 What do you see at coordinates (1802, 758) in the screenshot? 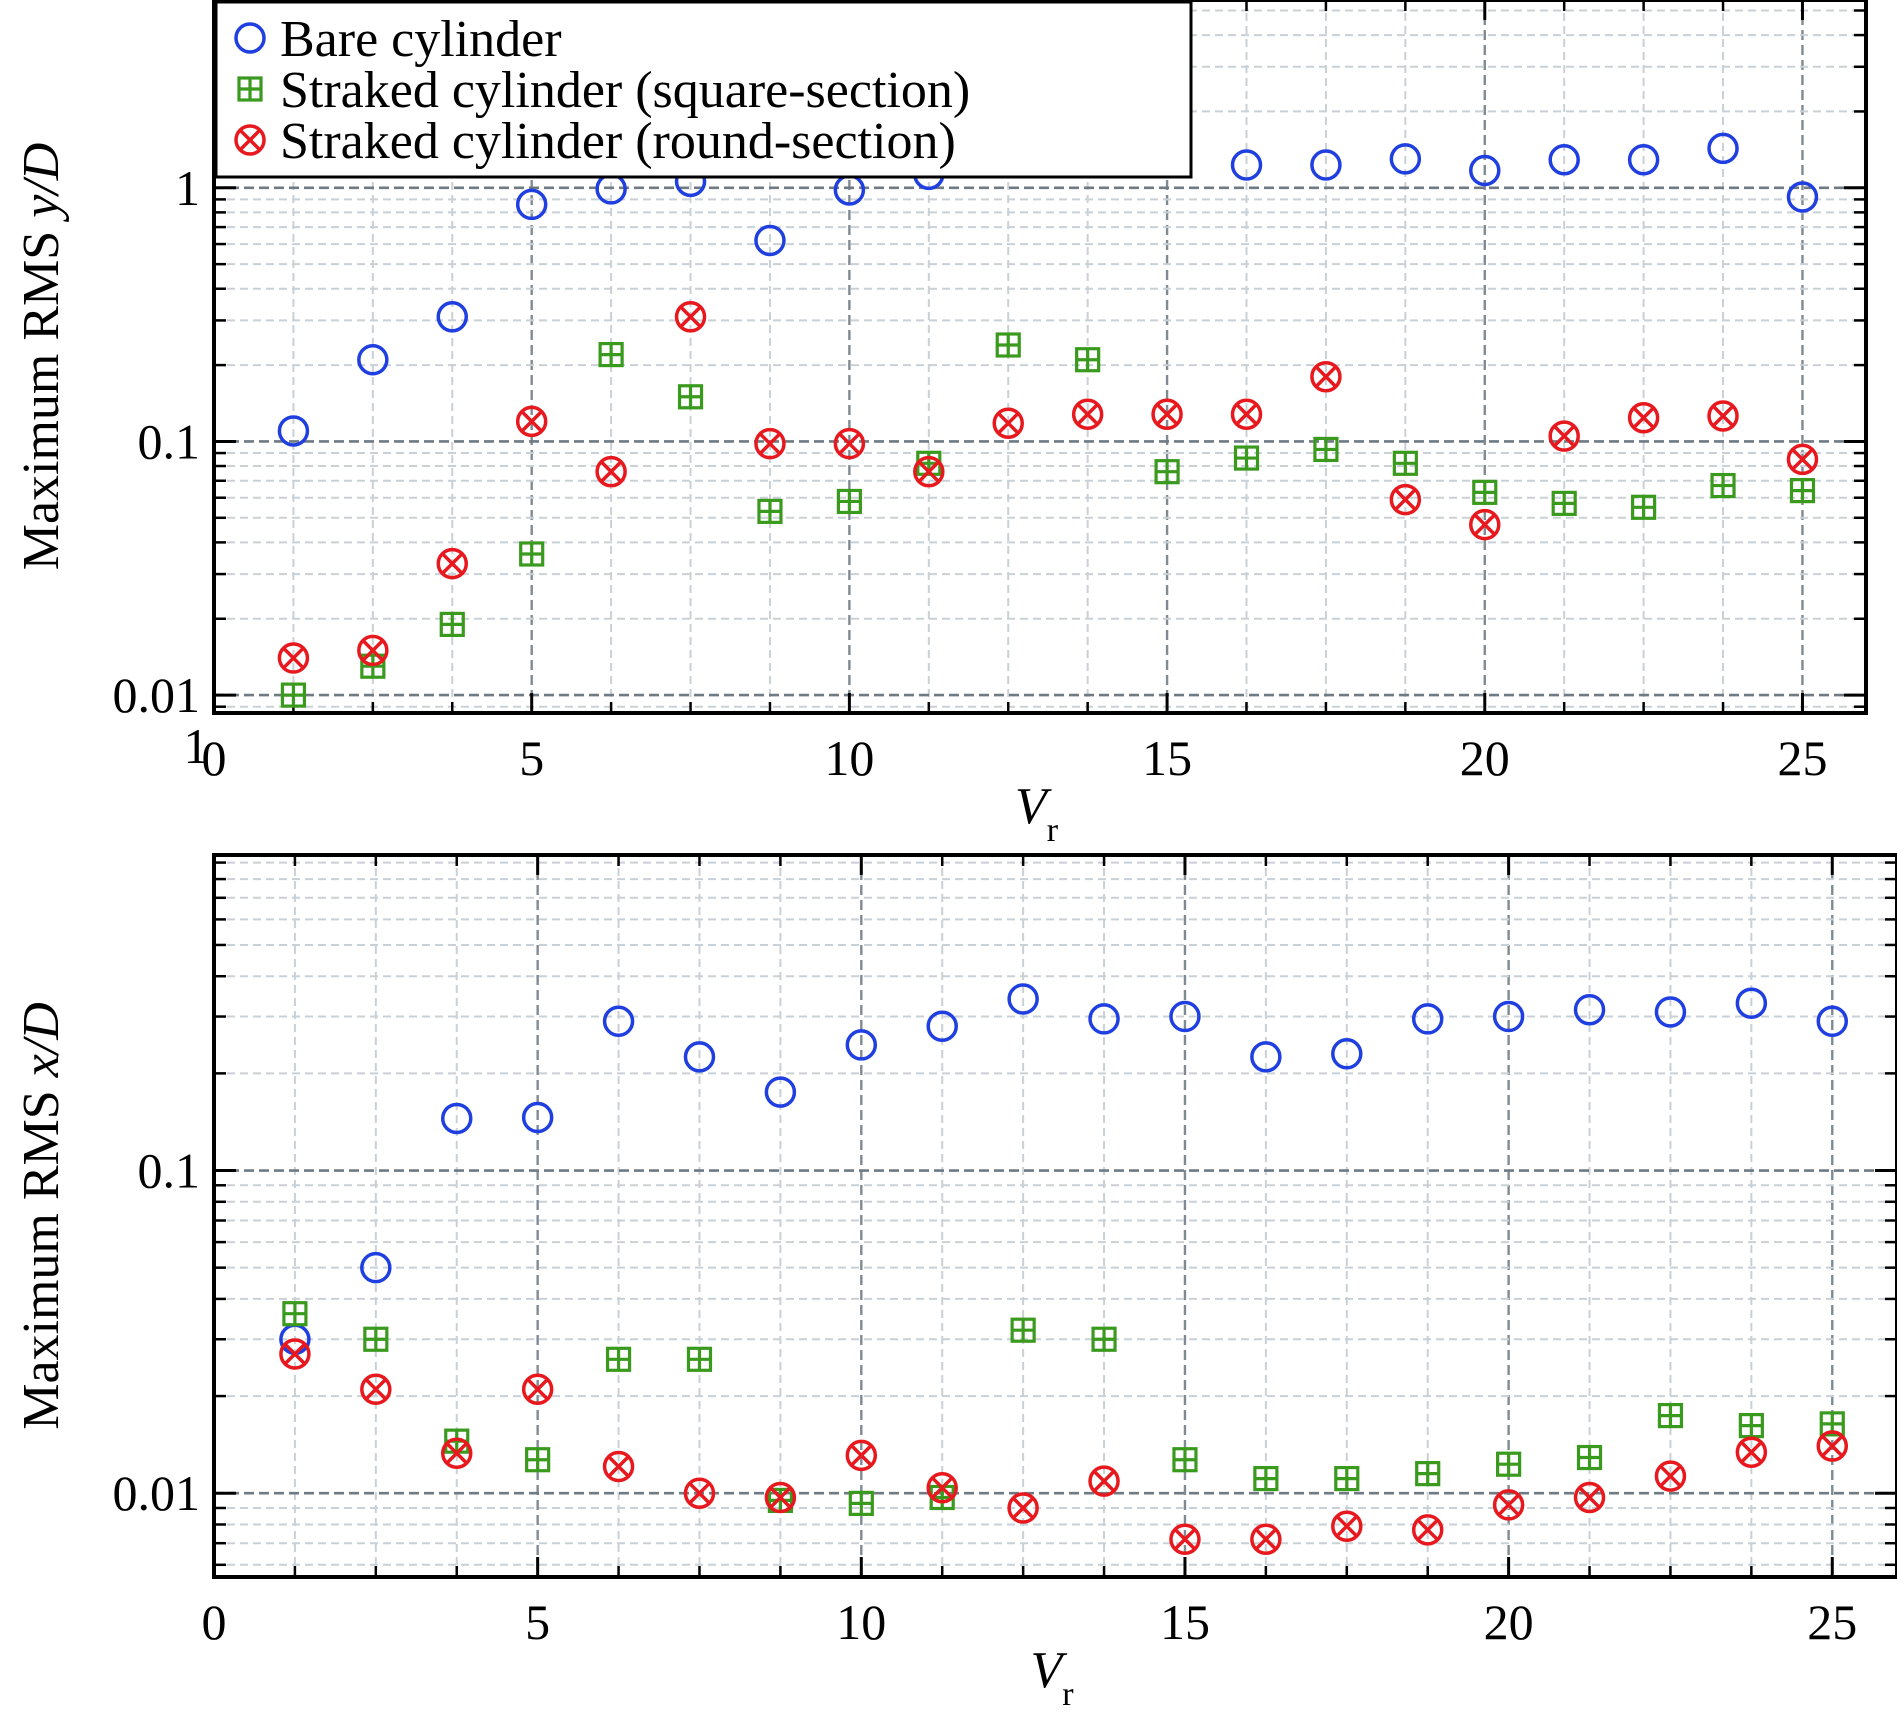
I see `x-tick-label: 25` at bounding box center [1802, 758].